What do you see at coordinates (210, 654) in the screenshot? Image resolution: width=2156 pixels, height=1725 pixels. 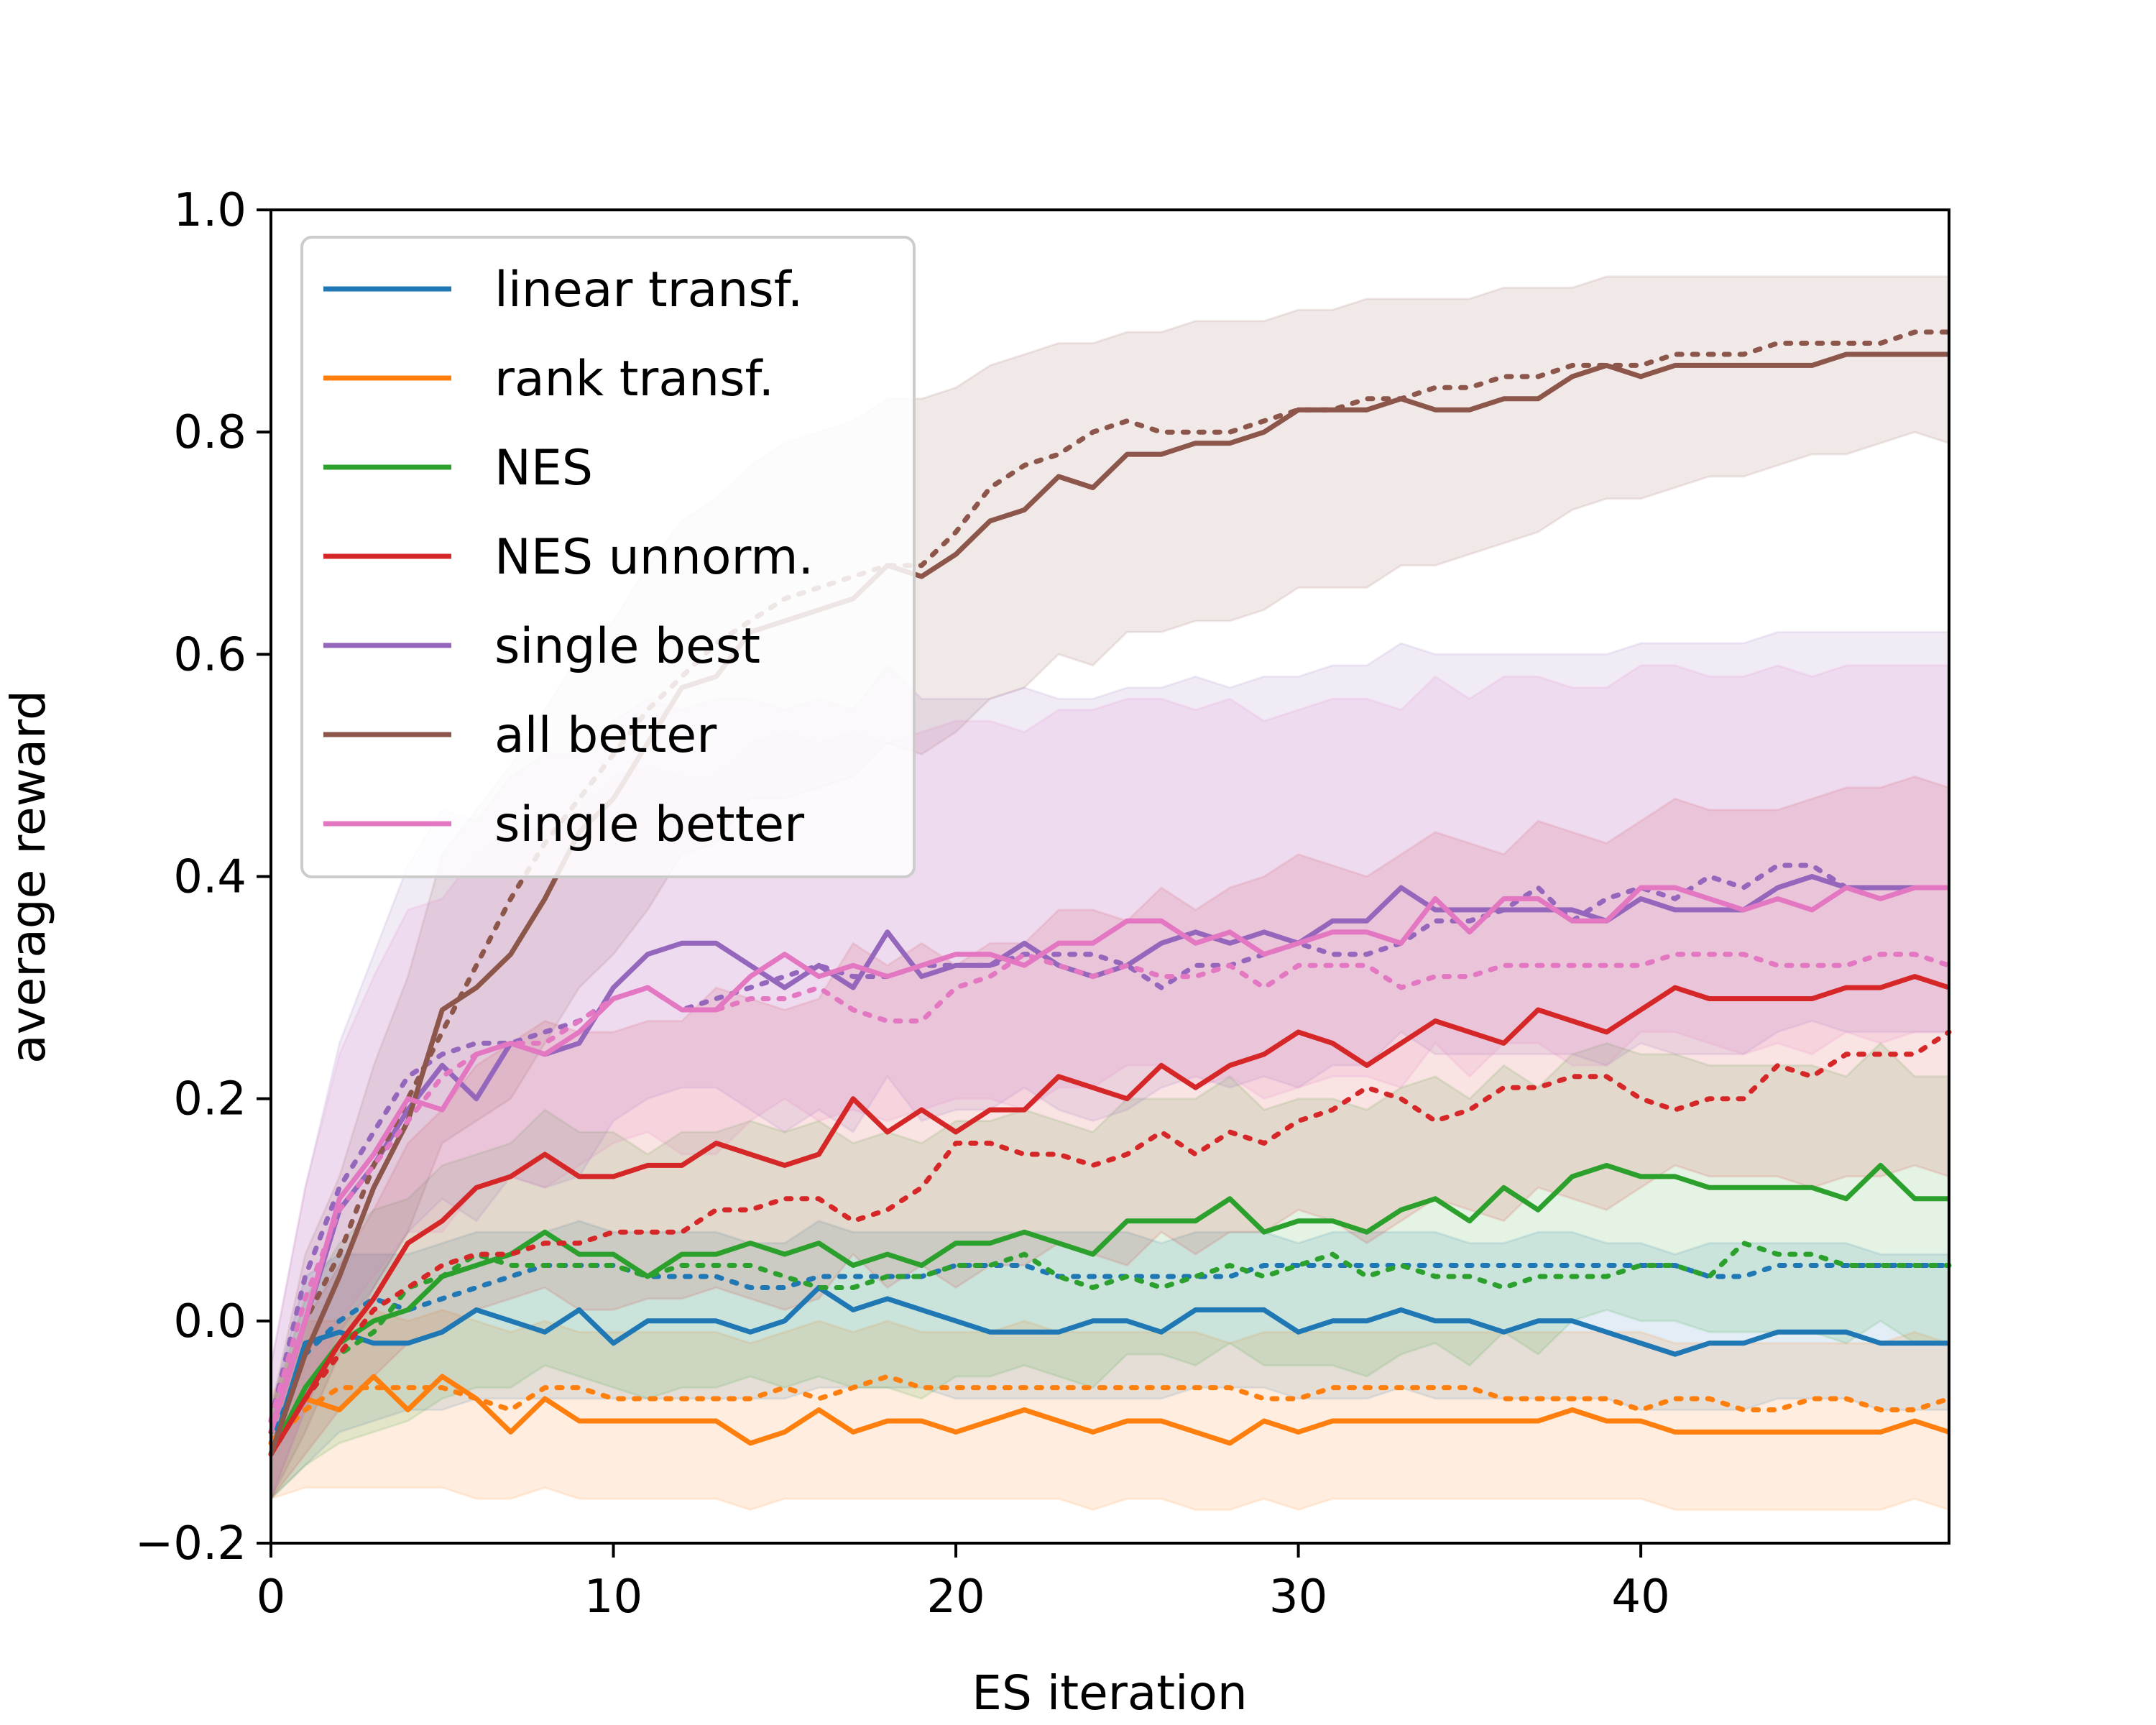 I see `y-tick-label: 0.6` at bounding box center [210, 654].